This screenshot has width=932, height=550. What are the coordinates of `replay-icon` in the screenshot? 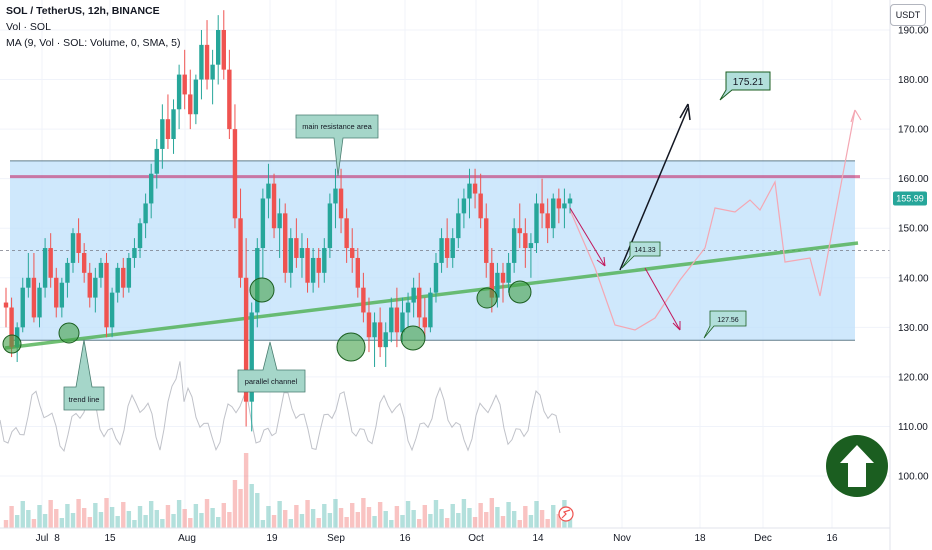 It's located at (566, 514).